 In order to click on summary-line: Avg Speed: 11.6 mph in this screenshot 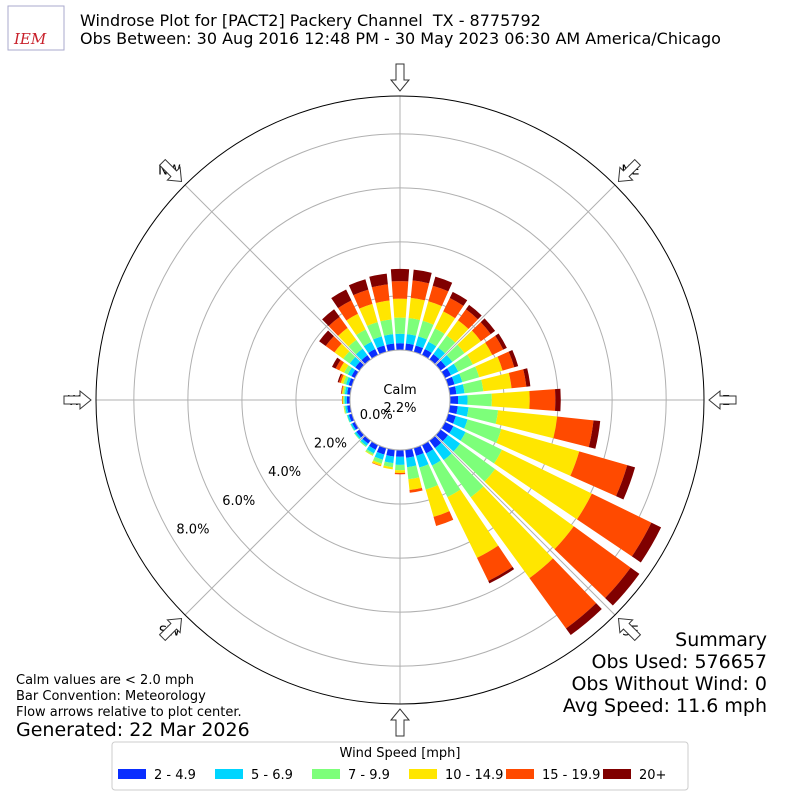, I will do `click(665, 706)`.